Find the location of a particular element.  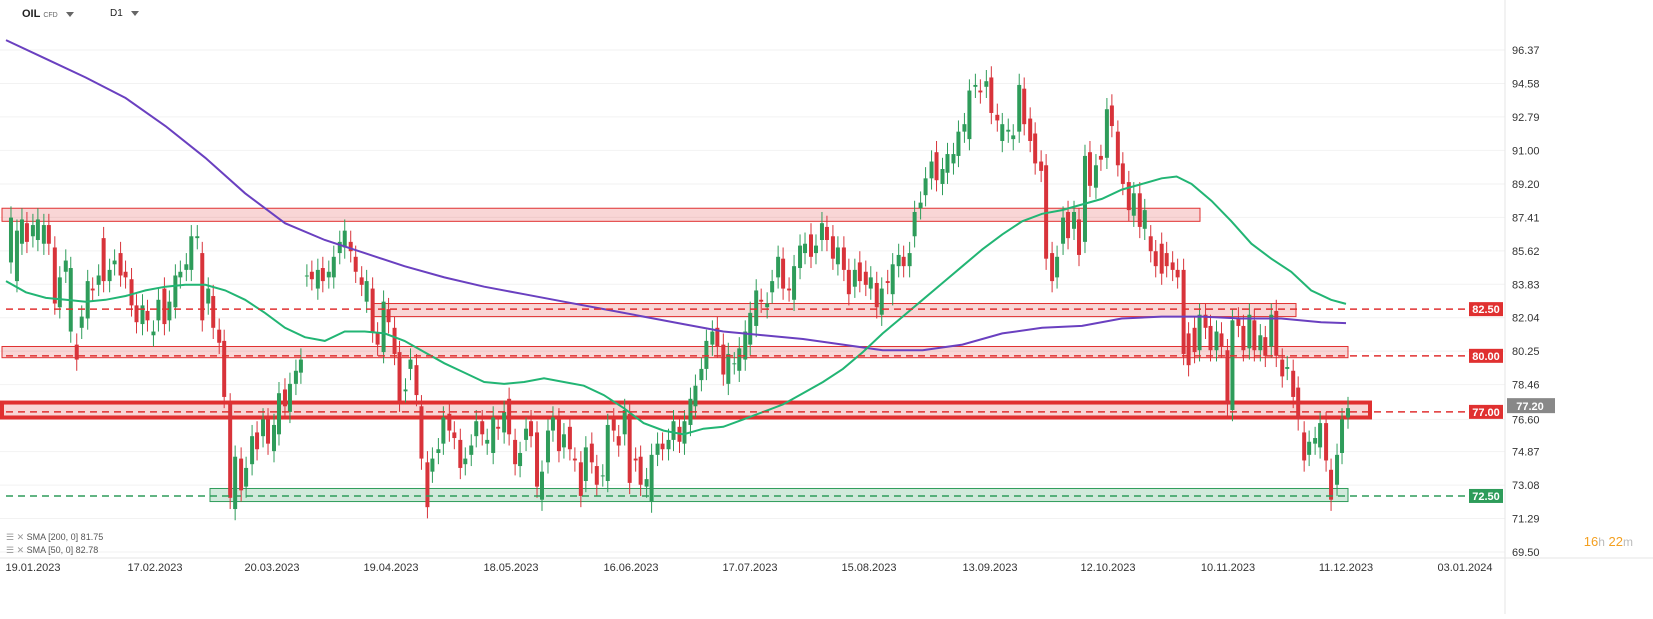

interval-selector: D1 is located at coordinates (124, 13).